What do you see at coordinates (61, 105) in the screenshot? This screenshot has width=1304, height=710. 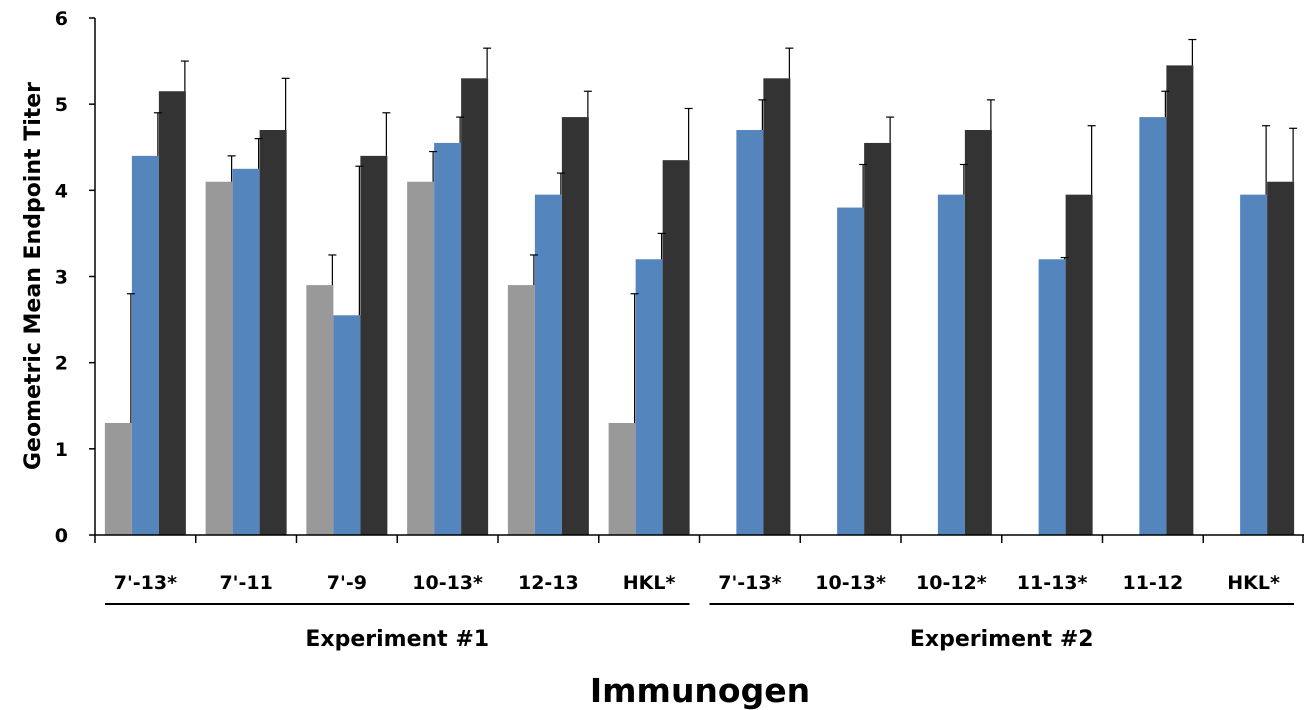 I see `y-tick-label: 5` at bounding box center [61, 105].